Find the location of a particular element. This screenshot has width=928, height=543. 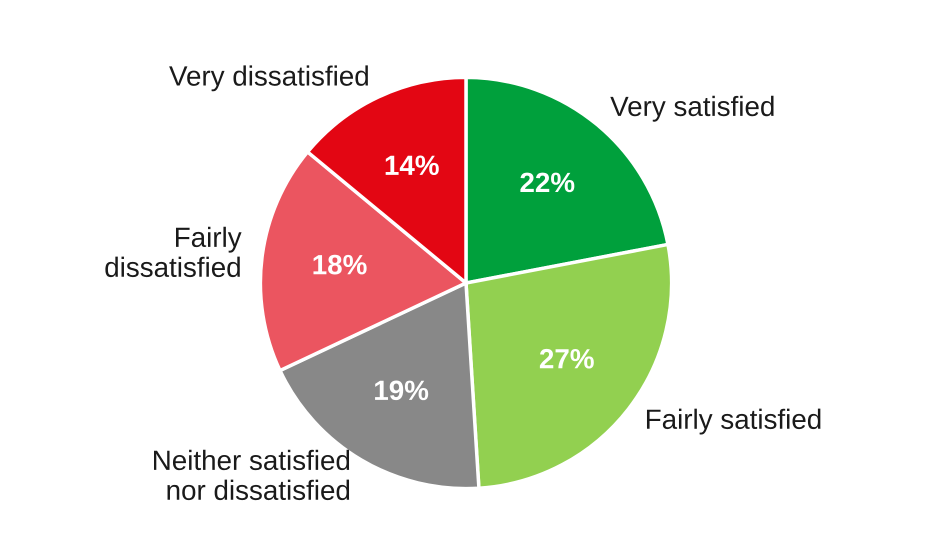

slice-label: Fairly dissatisfied is located at coordinates (173, 252).